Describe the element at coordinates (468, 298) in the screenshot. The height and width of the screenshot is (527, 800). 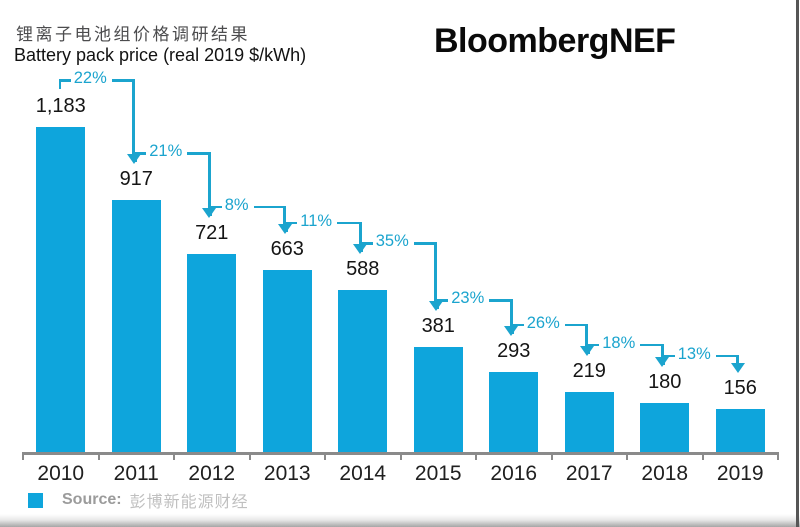
I see `pct-label: 23%` at that location.